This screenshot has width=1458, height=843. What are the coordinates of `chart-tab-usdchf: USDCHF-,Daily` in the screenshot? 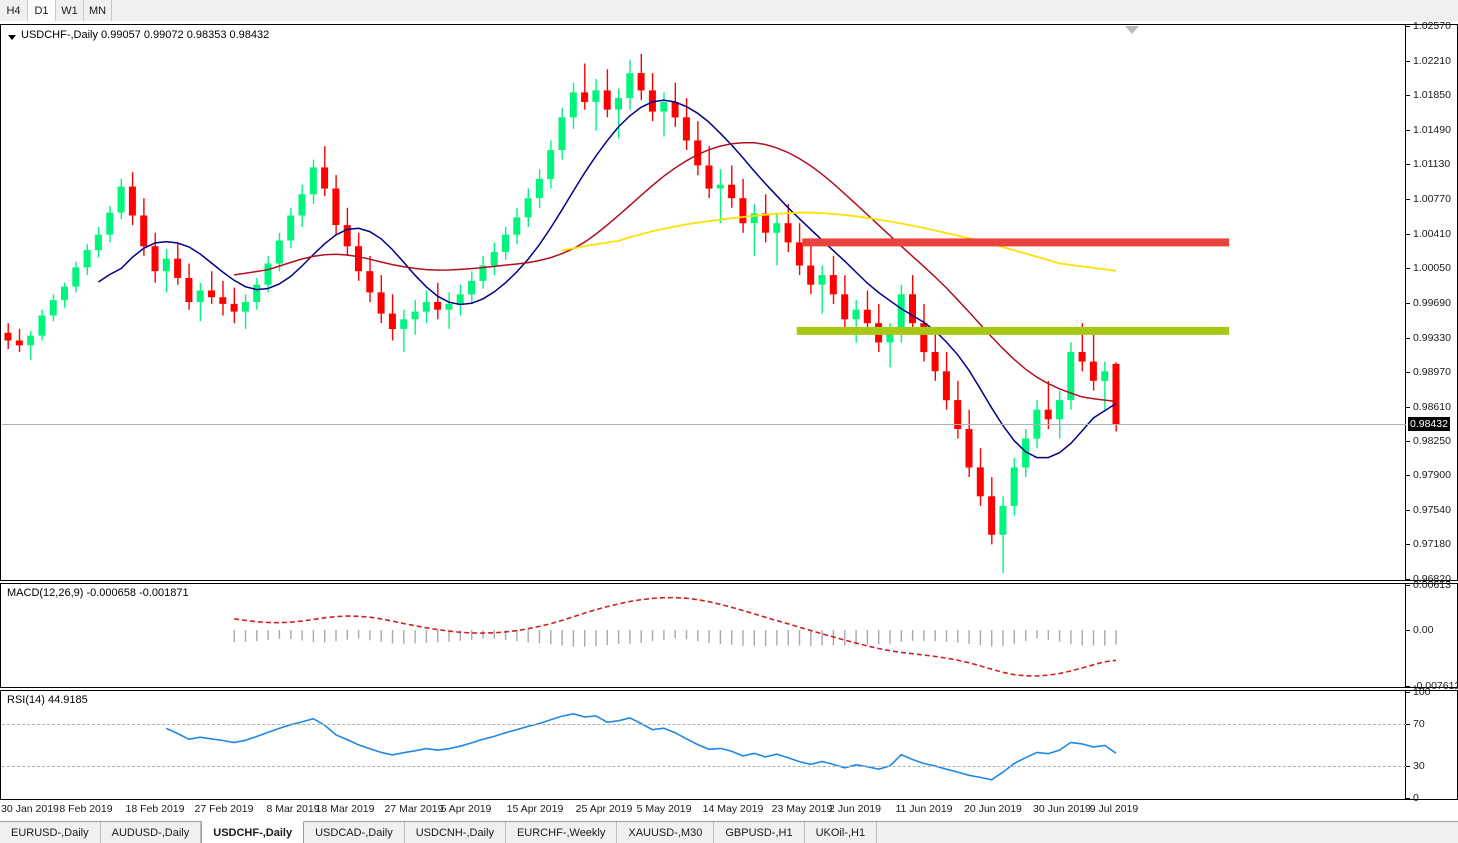 It's located at (253, 832).